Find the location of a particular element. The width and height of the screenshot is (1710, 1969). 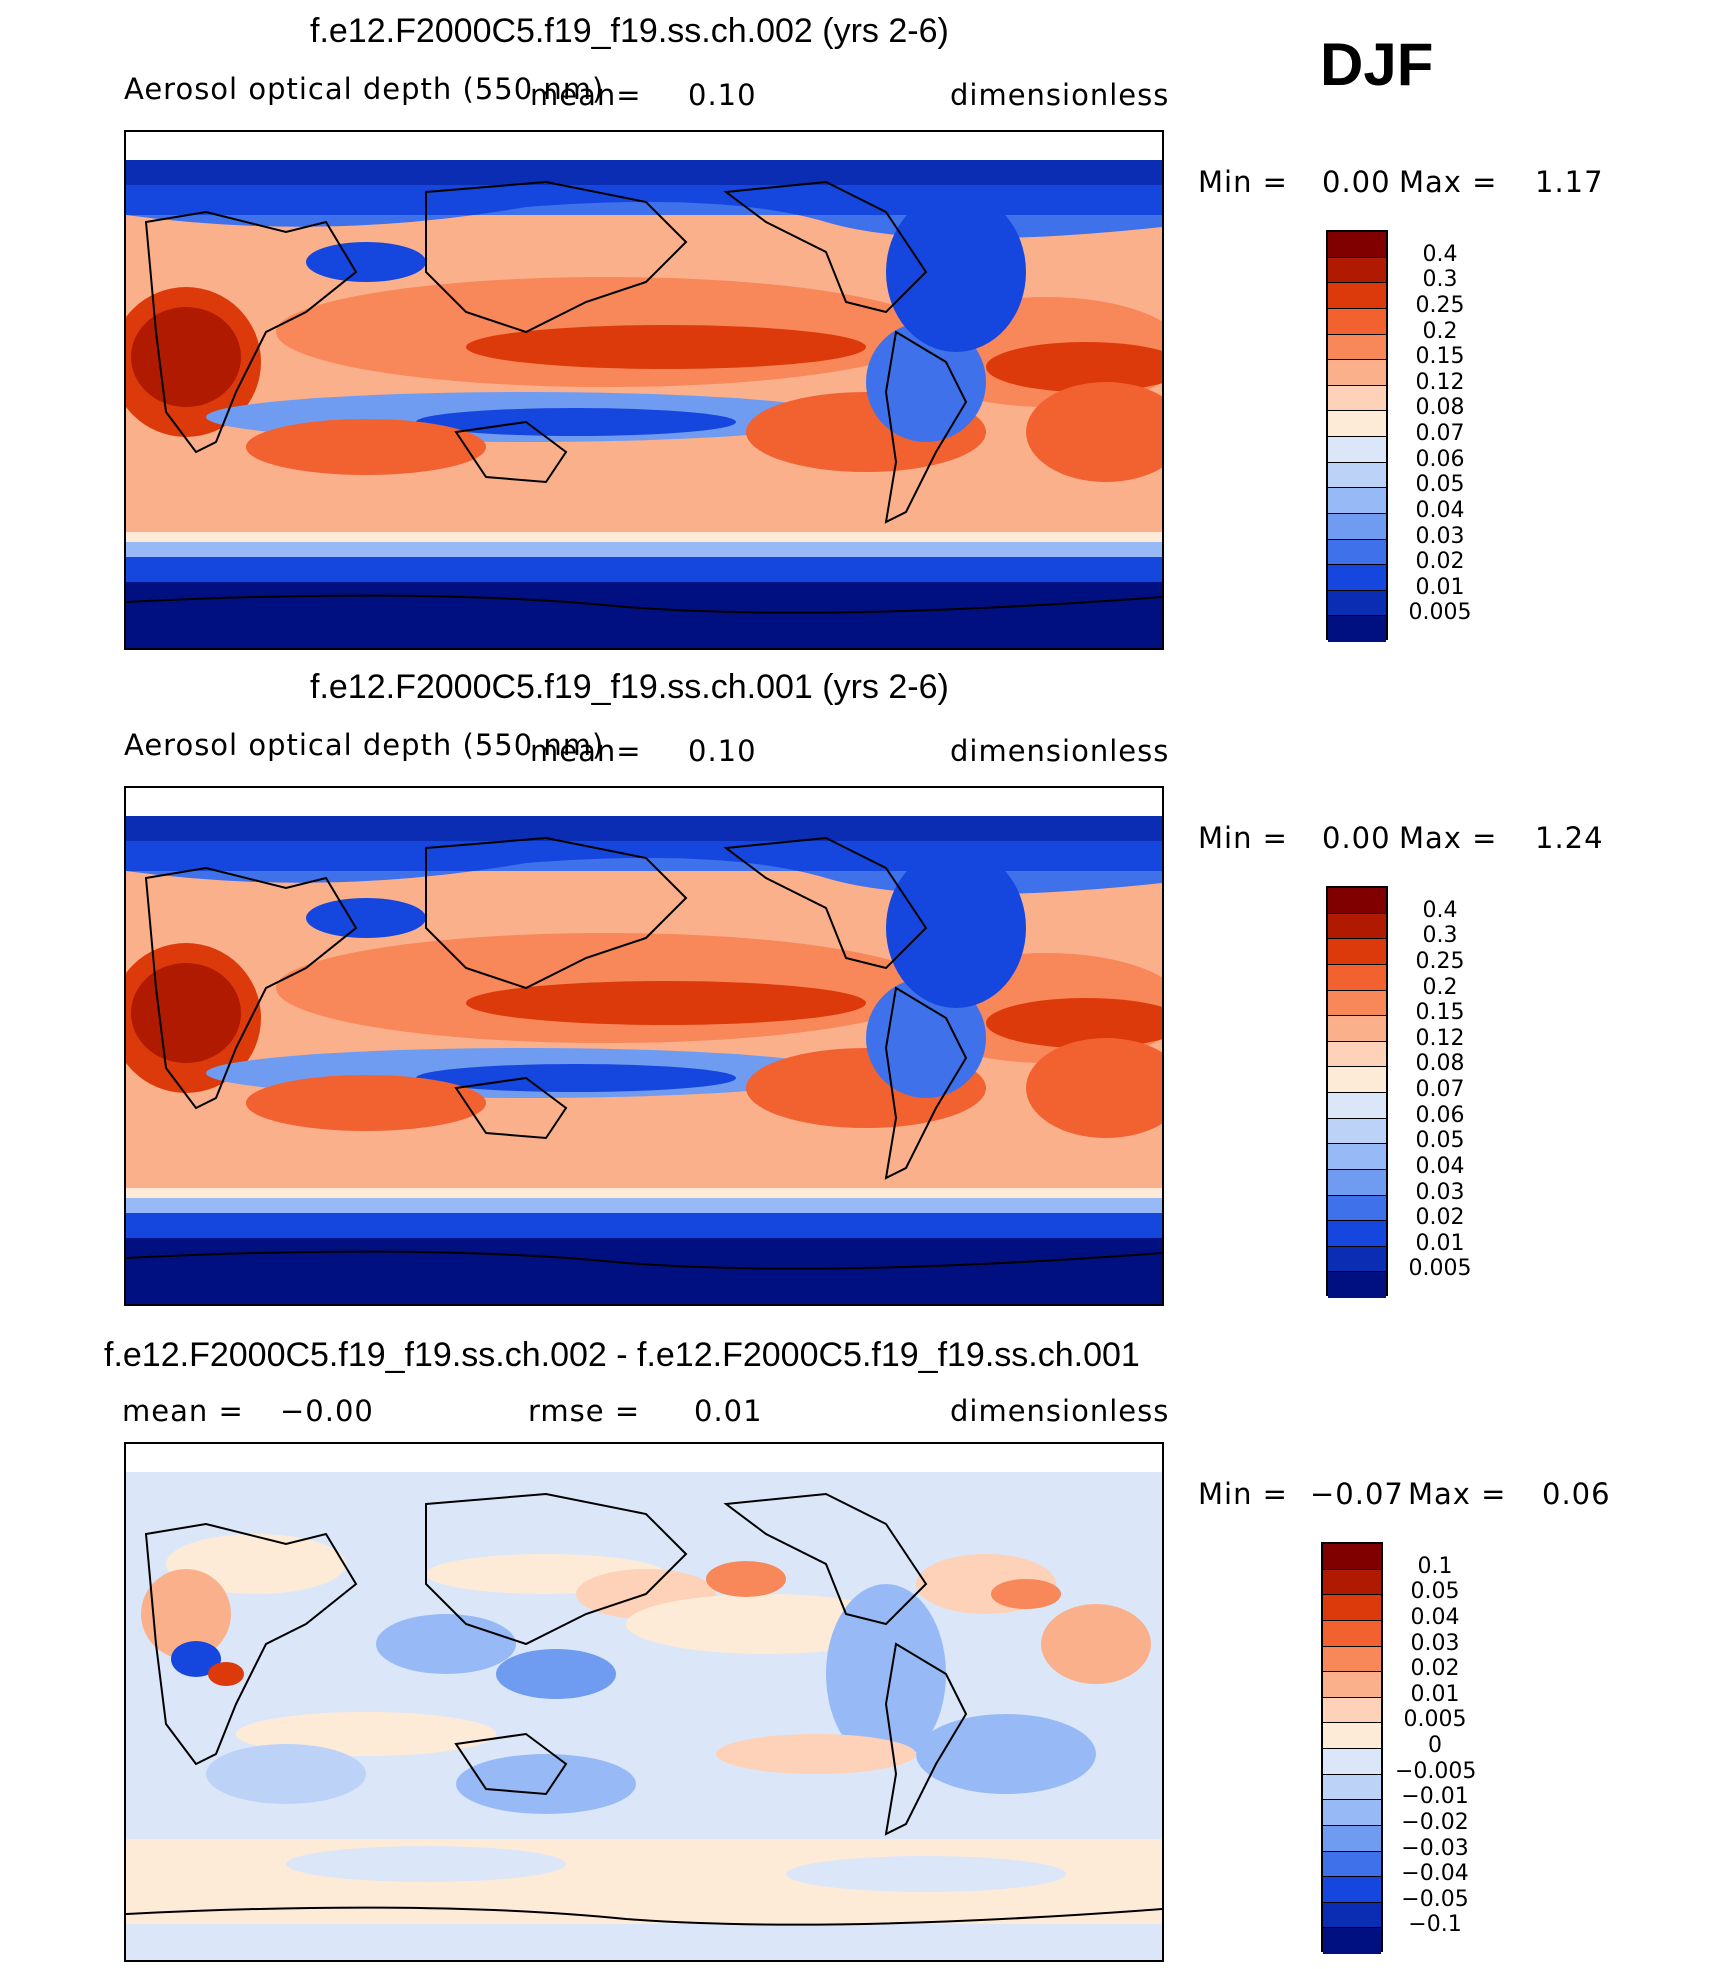

colorbar-tick-label: 0.1 is located at coordinates (1435, 1566).